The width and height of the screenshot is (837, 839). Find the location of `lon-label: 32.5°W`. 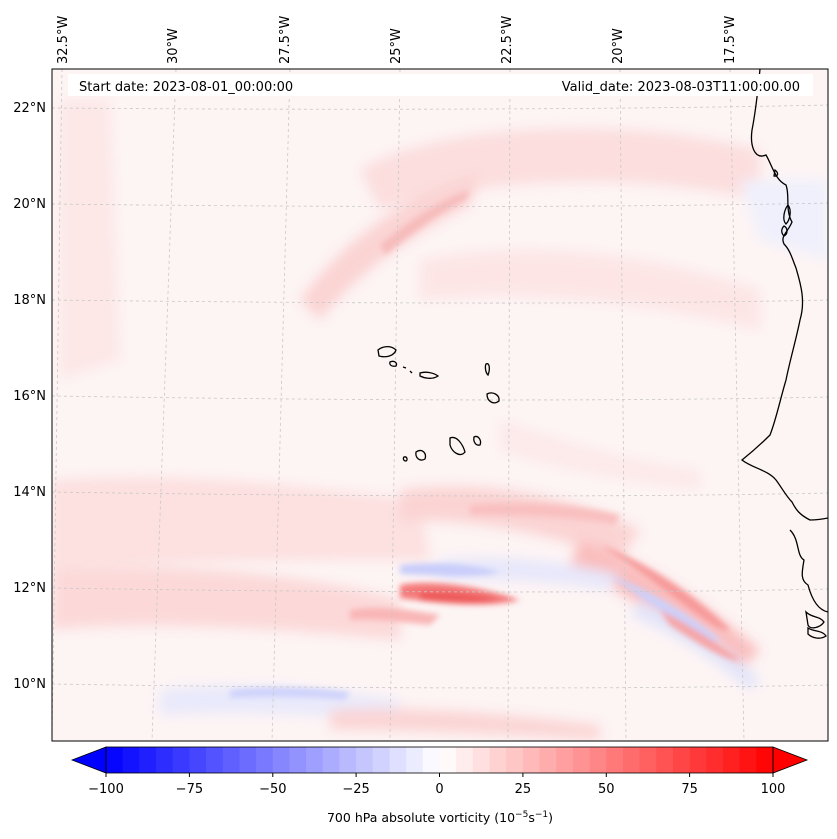

lon-label: 32.5°W is located at coordinates (63, 40).